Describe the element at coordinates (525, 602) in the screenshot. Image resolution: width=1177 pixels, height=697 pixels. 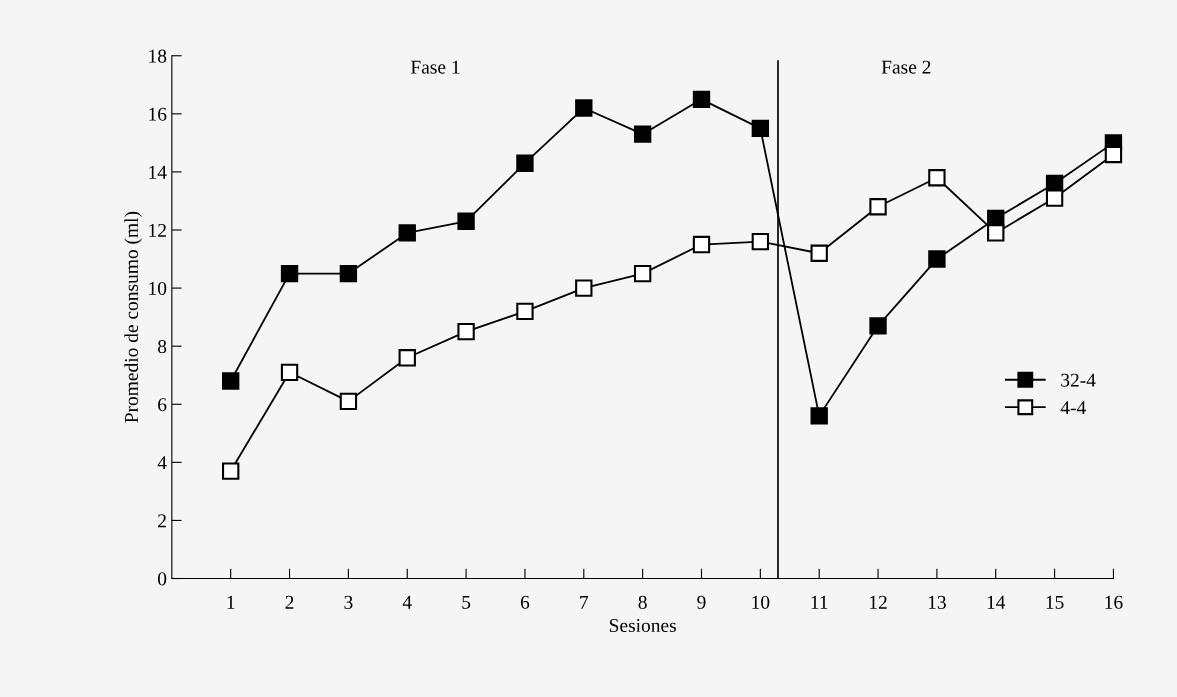
I see `x-tick-label: 6` at that location.